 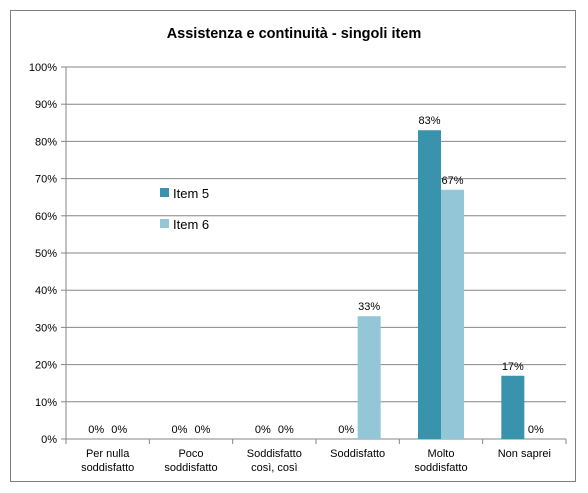 What do you see at coordinates (191, 224) in the screenshot?
I see `legend-label: Item 6` at bounding box center [191, 224].